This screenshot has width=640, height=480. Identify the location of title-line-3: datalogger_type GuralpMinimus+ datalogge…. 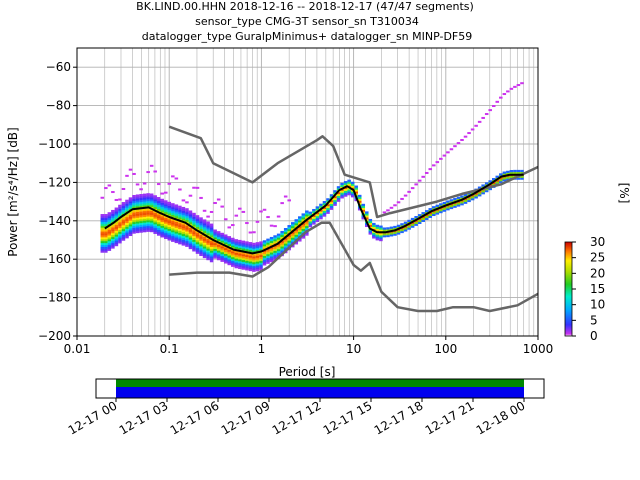
(307, 36).